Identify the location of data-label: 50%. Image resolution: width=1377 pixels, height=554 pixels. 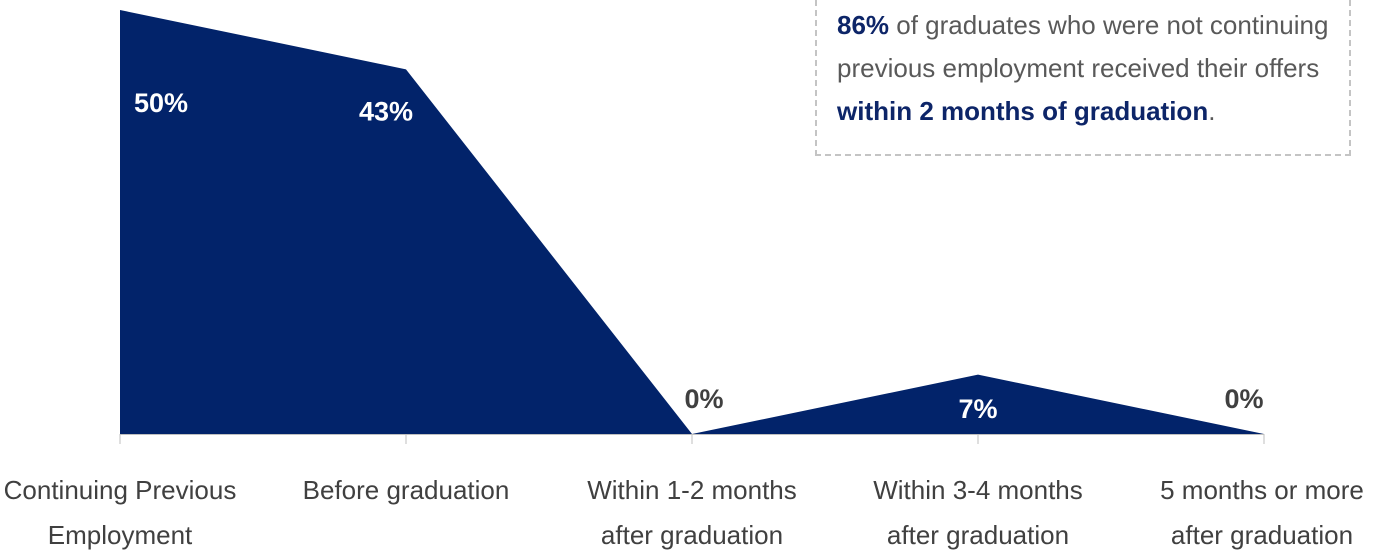
(161, 103).